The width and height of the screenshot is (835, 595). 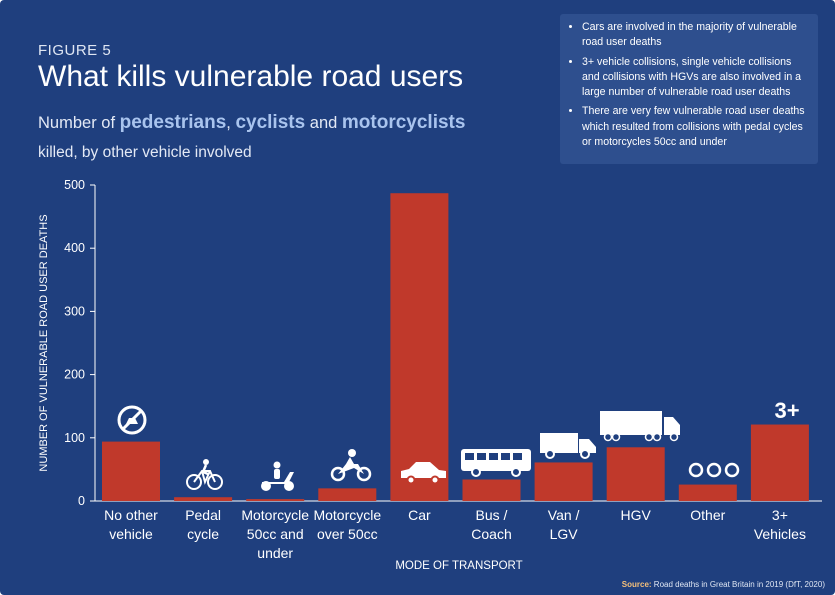 What do you see at coordinates (351, 465) in the screenshot?
I see `motorbike-icon` at bounding box center [351, 465].